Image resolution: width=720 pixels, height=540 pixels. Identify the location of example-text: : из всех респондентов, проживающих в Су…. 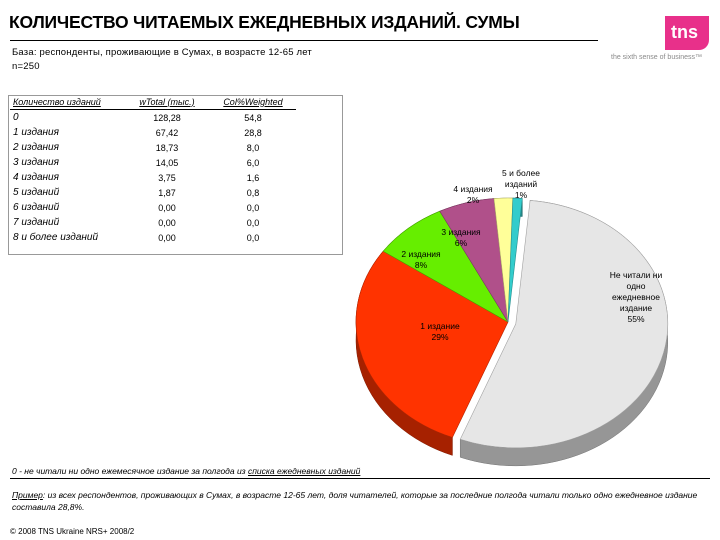
(355, 501).